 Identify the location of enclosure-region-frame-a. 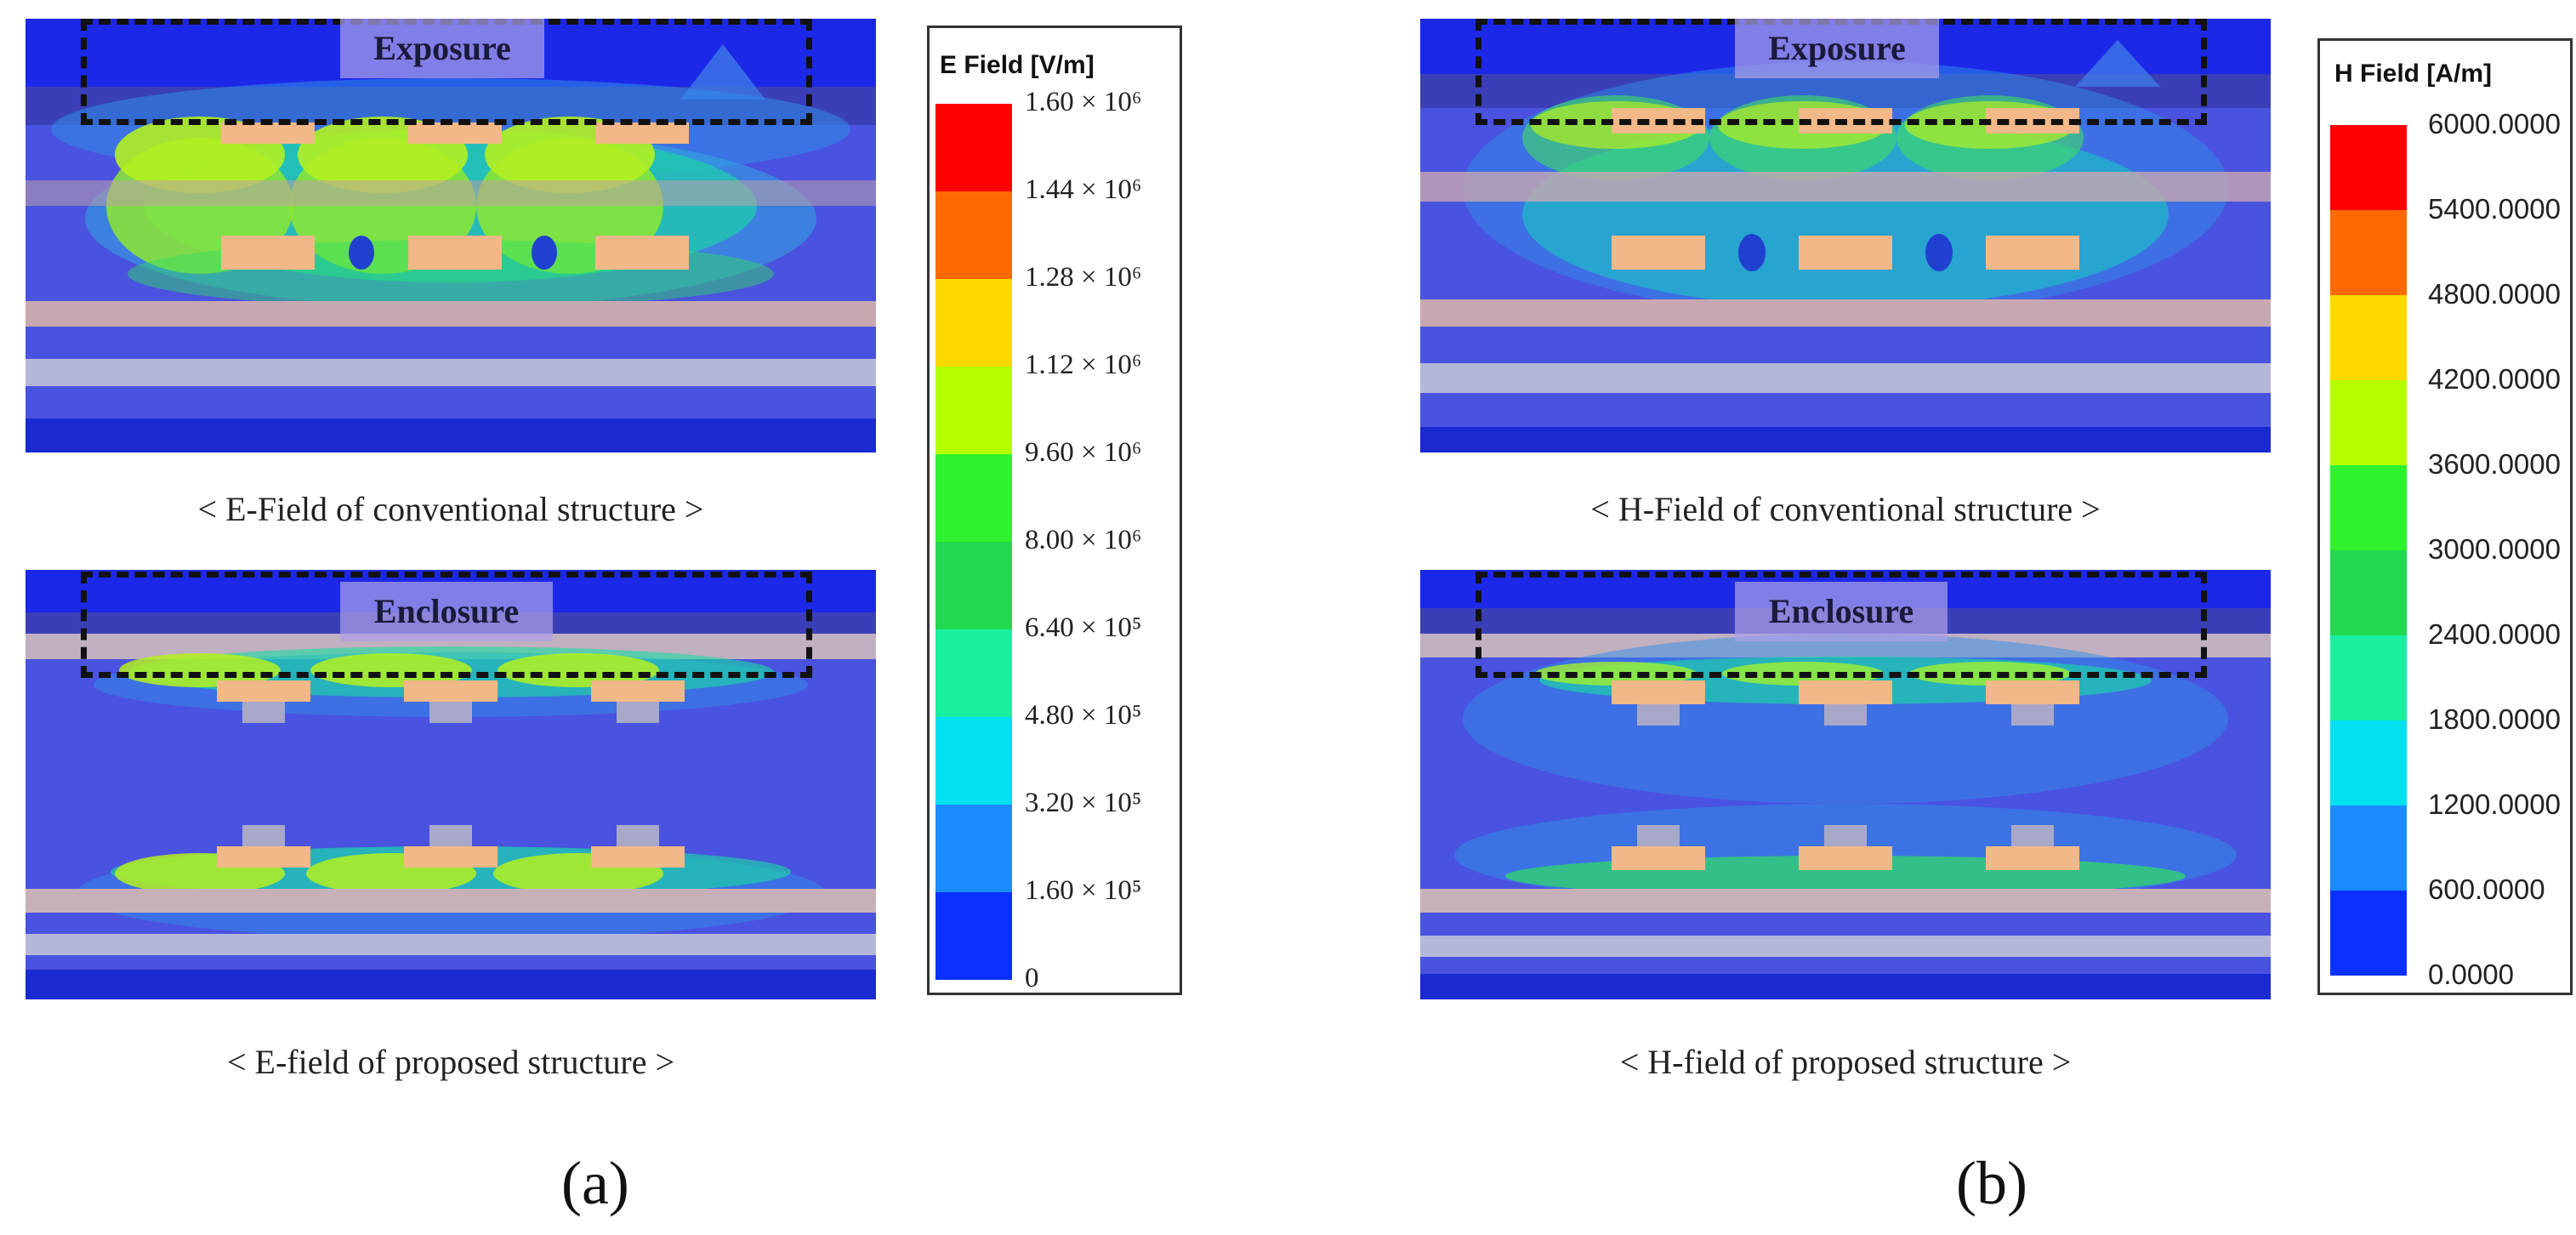
(446, 625).